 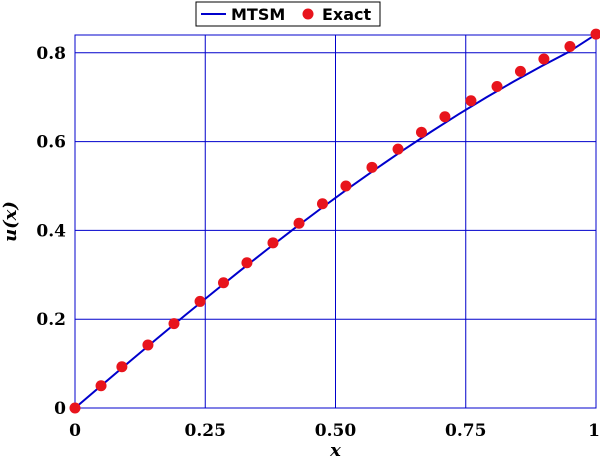 What do you see at coordinates (258, 14) in the screenshot?
I see `legend-mtsm-label: MTSM` at bounding box center [258, 14].